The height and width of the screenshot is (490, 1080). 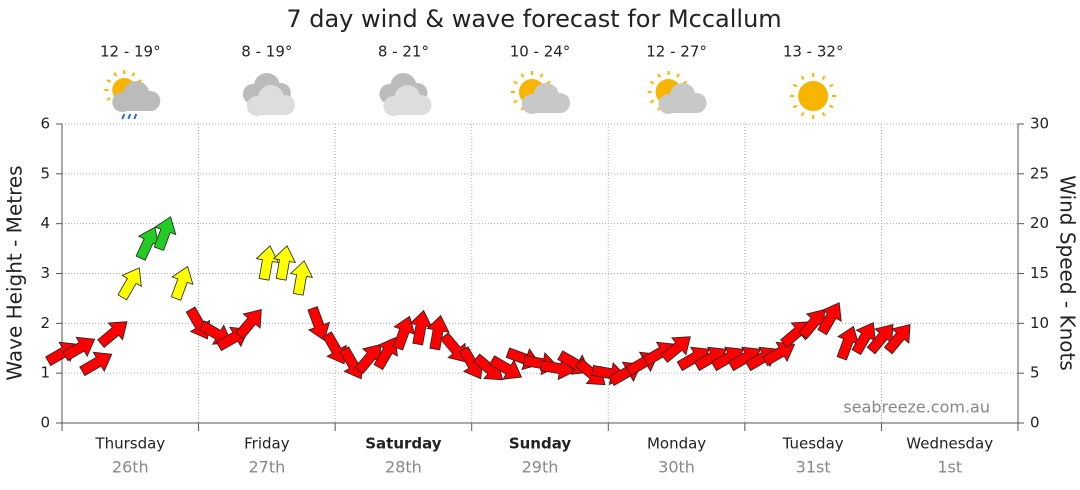 I want to click on y-tick-label: 4, so click(x=45, y=223).